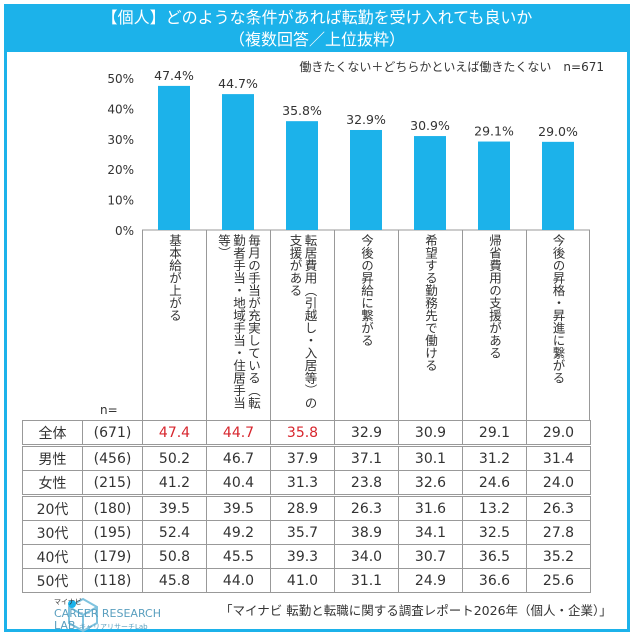 This screenshot has height=640, width=640. I want to click on table-cell: 40.4, so click(238, 483).